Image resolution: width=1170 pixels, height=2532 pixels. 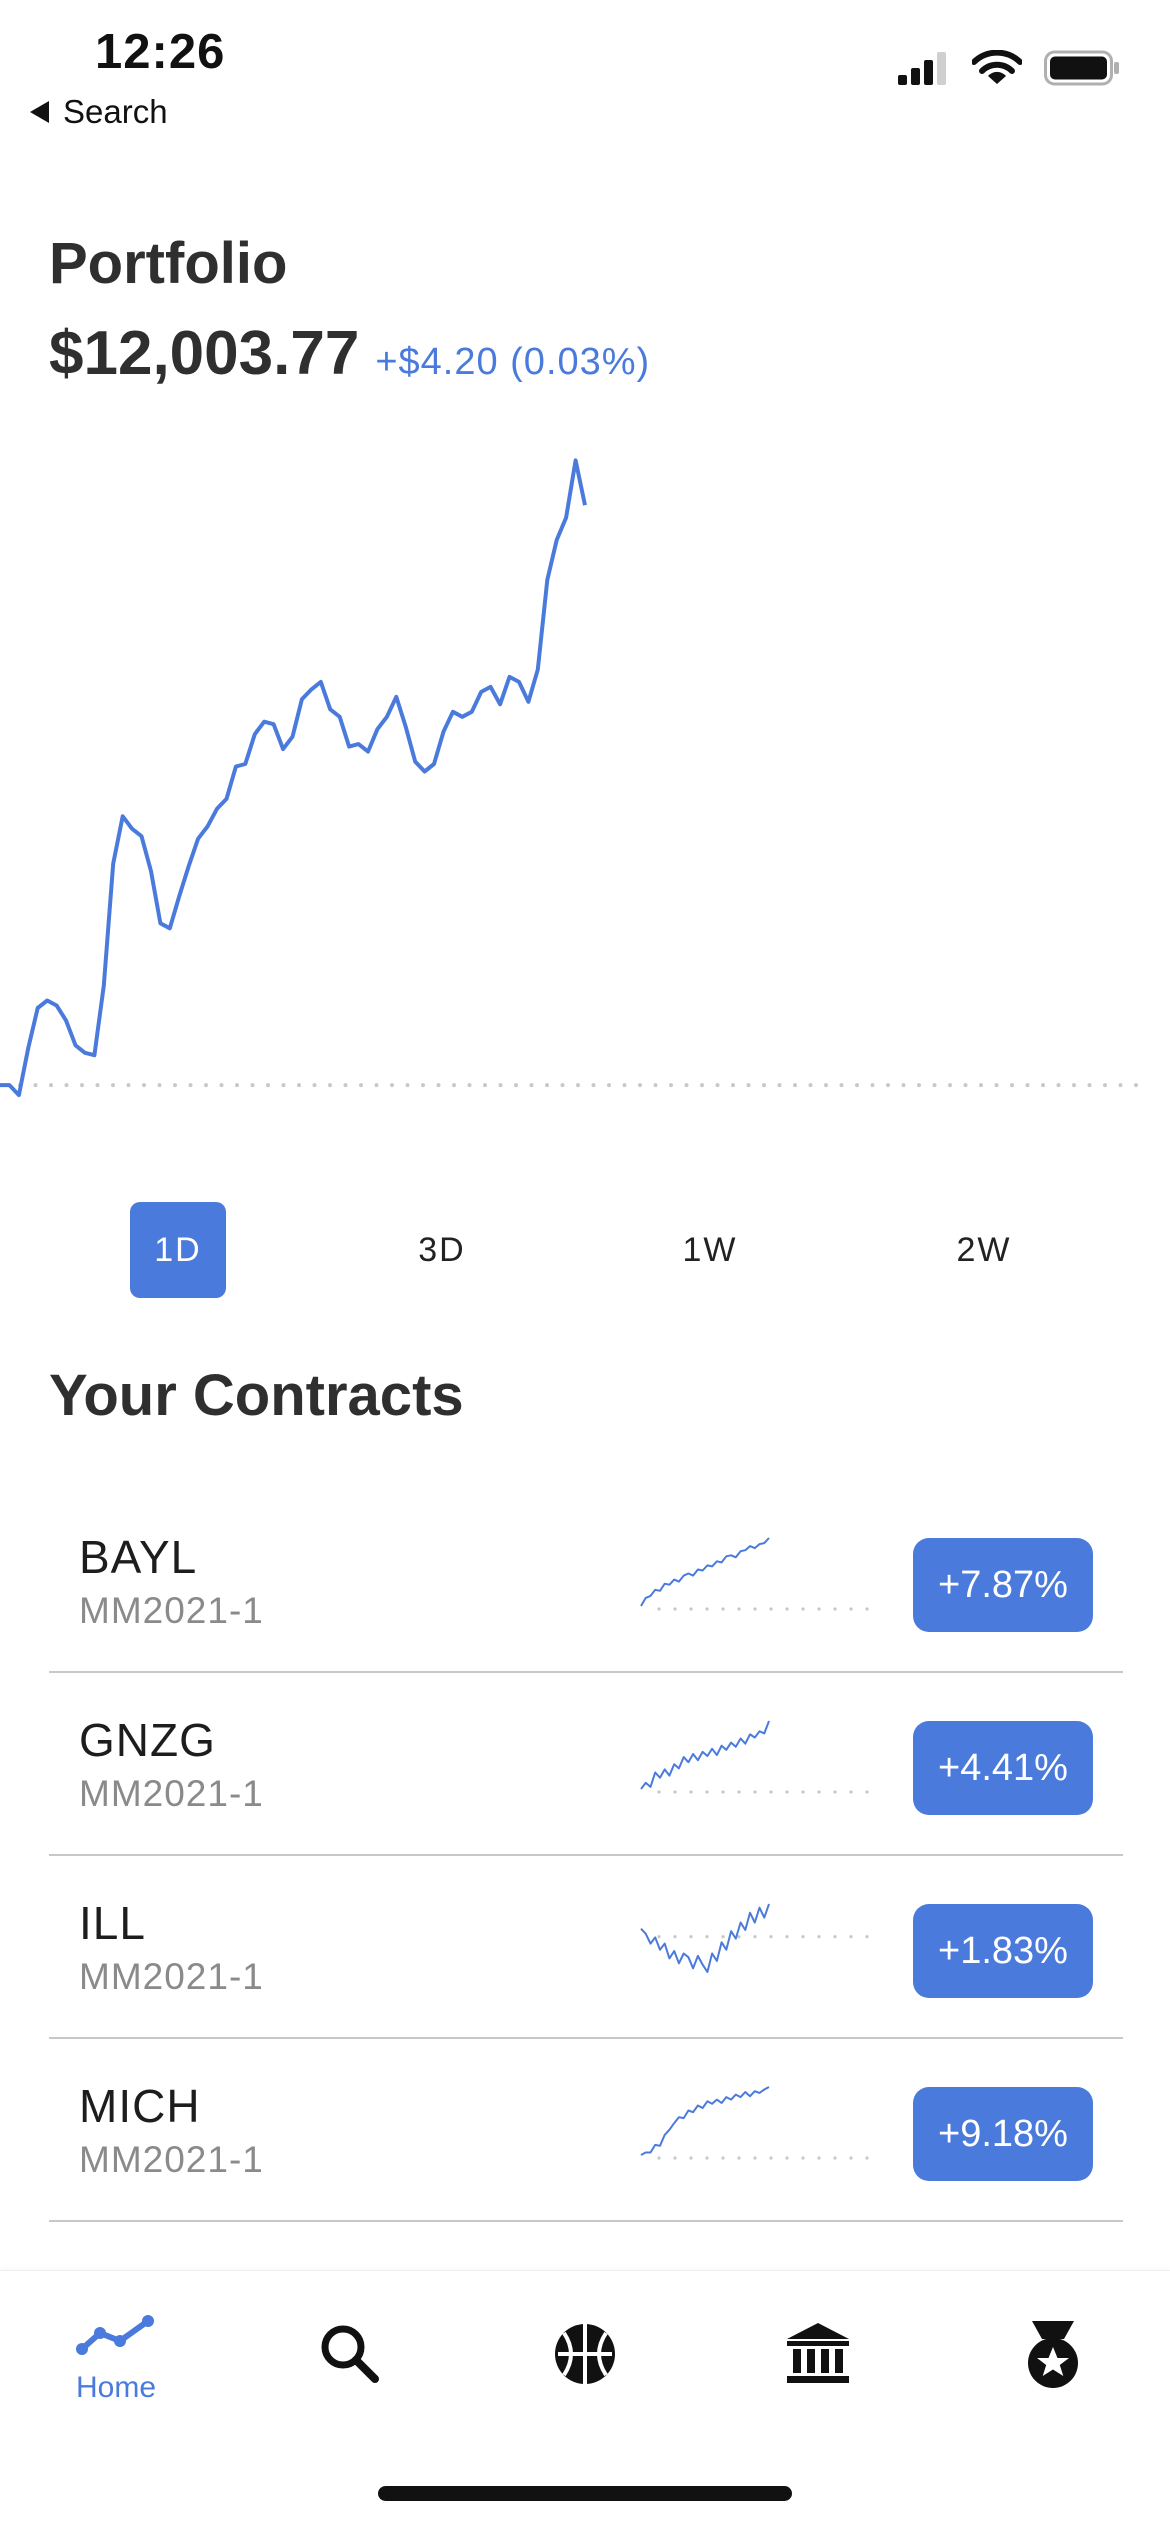 What do you see at coordinates (818, 2353) in the screenshot?
I see `bank-icon` at bounding box center [818, 2353].